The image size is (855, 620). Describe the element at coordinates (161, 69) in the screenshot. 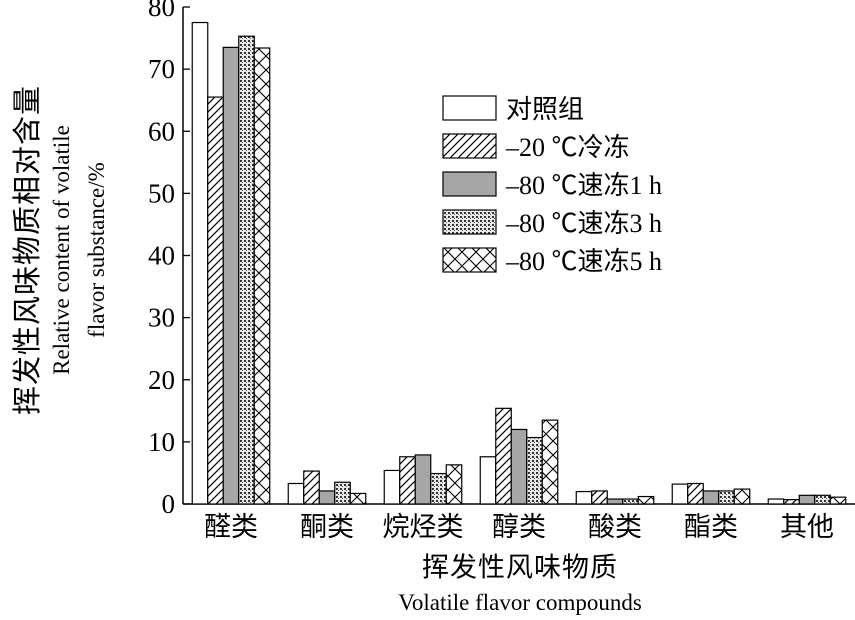

I see `y-tick-label: 70` at that location.